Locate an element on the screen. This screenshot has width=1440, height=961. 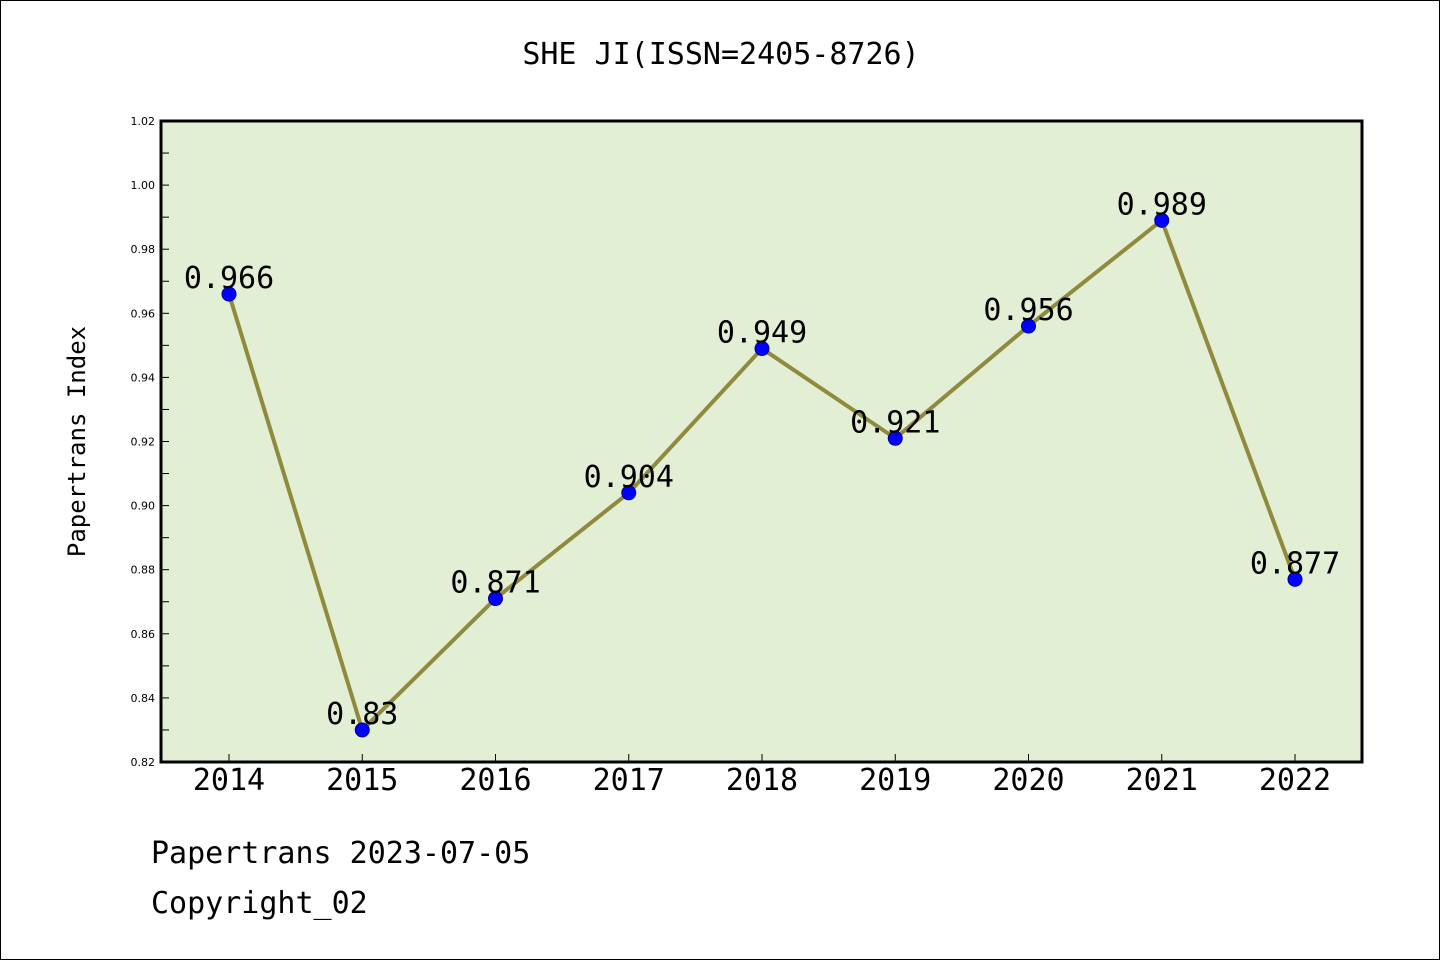
data-label: 0.921 is located at coordinates (895, 422).